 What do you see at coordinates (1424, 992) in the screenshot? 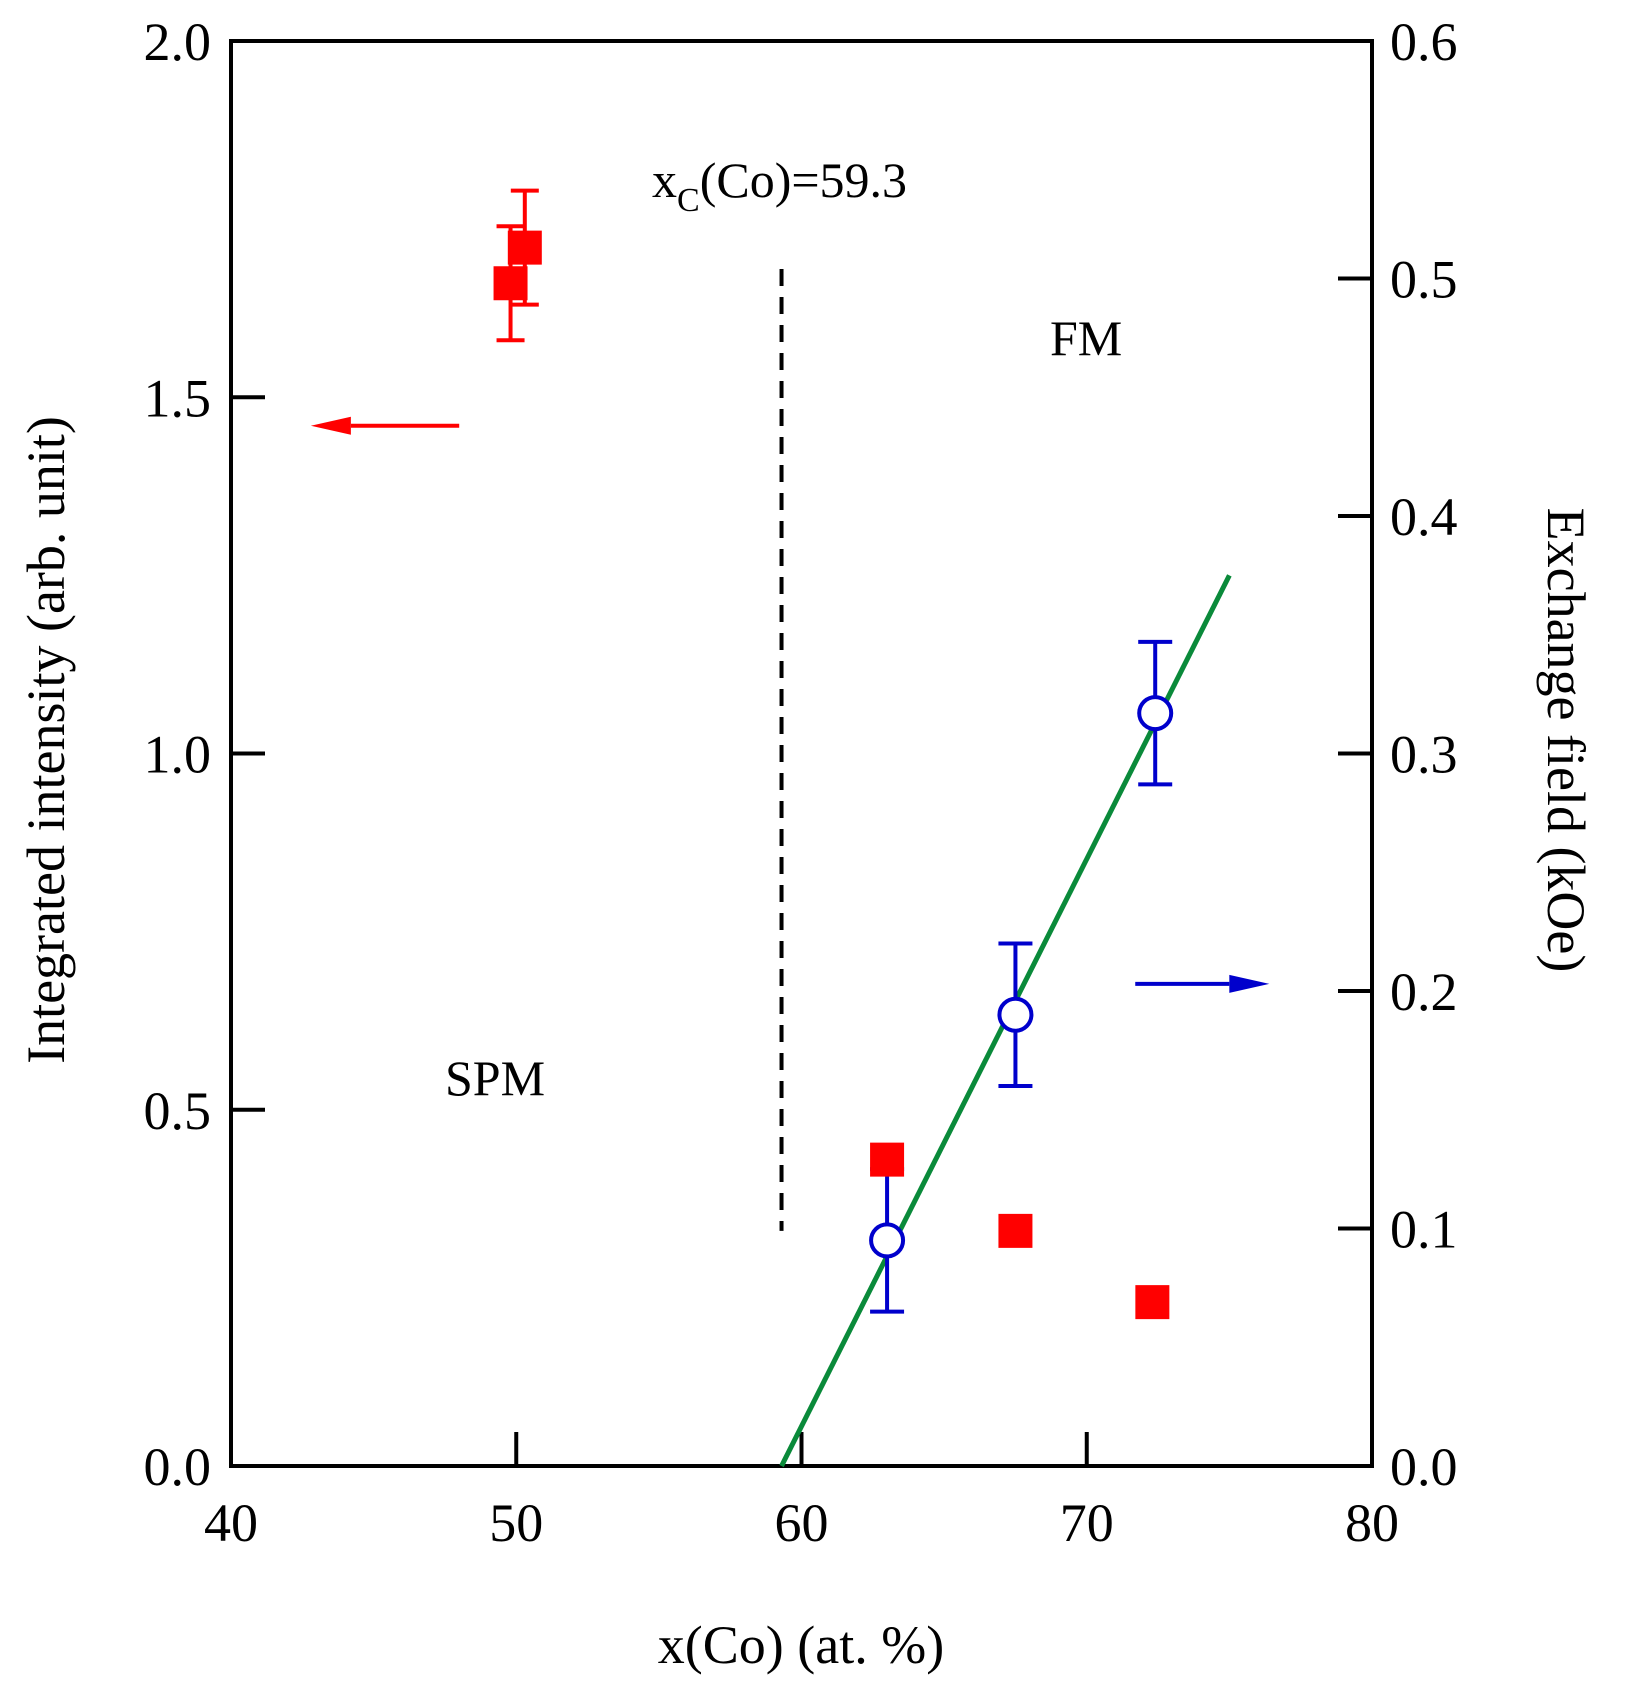
I see `y-right-tick-label: 0.2` at bounding box center [1424, 992].